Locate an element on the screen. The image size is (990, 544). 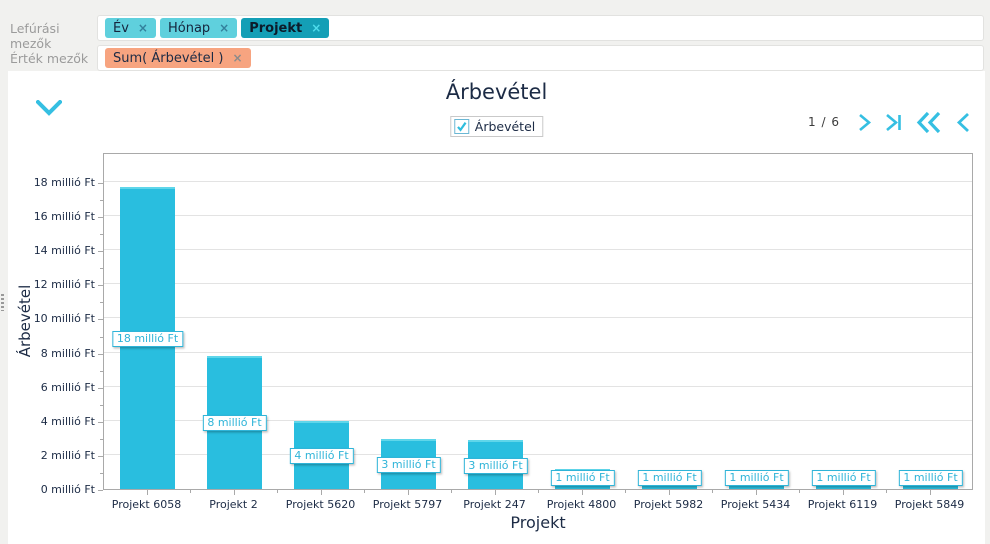
x-tick-label: Projekt 2 is located at coordinates (233, 504).